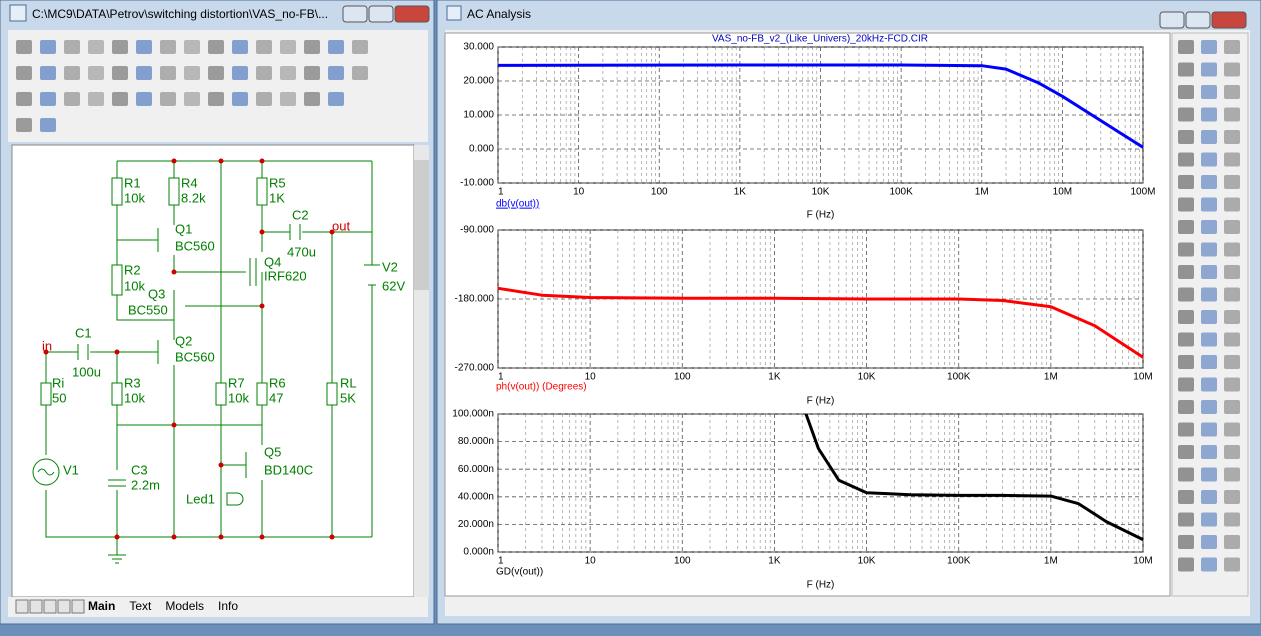 The width and height of the screenshot is (1261, 636). What do you see at coordinates (140, 606) in the screenshot?
I see `sheet-tab: Text` at bounding box center [140, 606].